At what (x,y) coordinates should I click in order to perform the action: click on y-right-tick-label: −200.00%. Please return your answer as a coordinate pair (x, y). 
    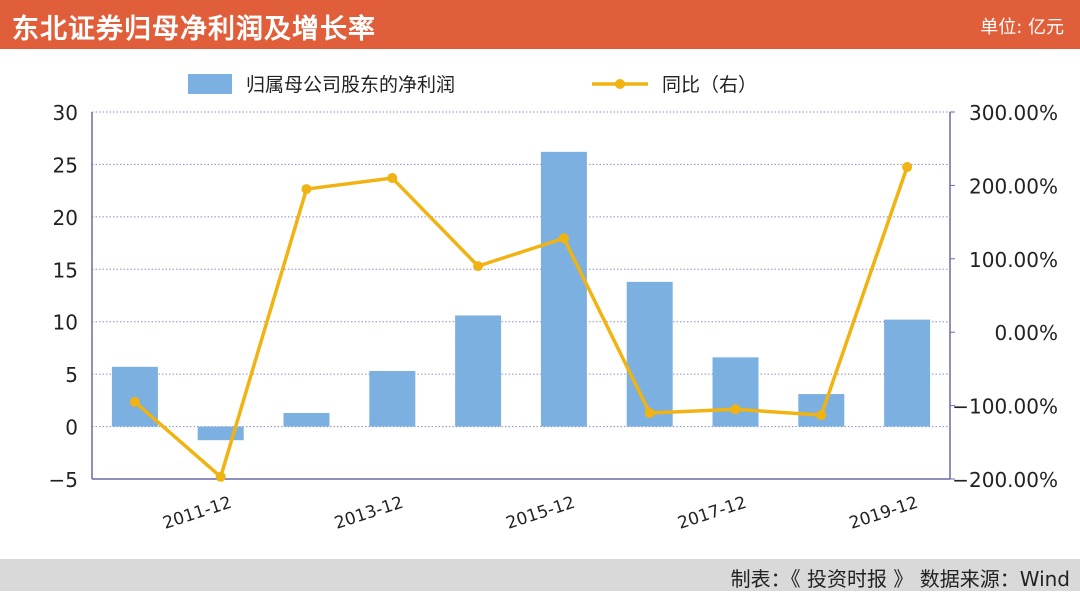
    Looking at the image, I should click on (1005, 480).